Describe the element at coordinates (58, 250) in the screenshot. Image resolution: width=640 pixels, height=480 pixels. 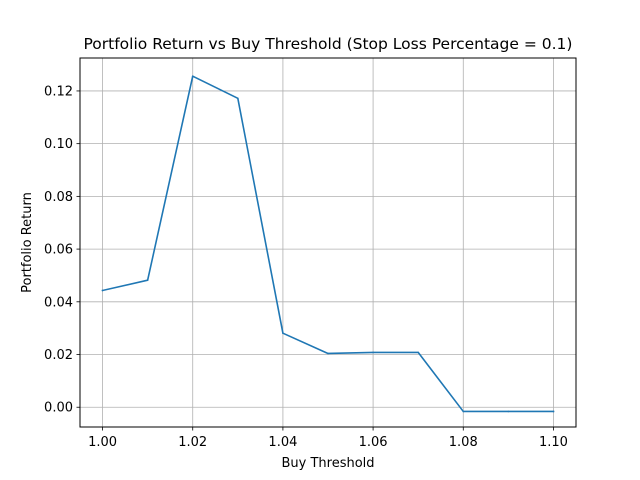
I see `y-tick-label: 0.06` at that location.